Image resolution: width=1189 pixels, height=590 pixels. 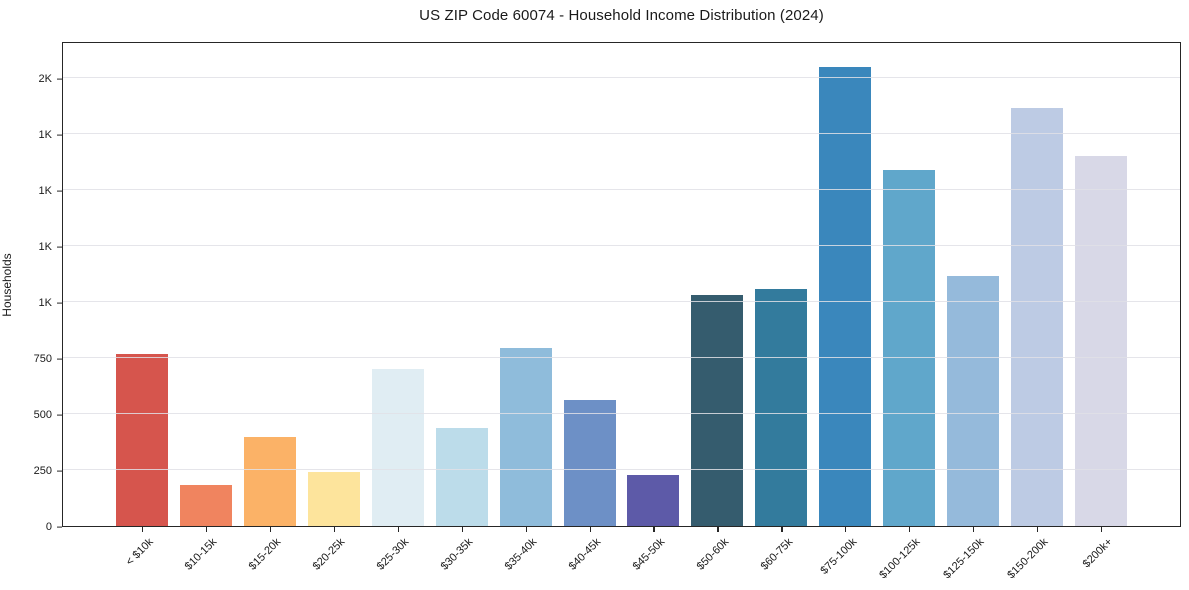 What do you see at coordinates (521, 554) in the screenshot?
I see `x-tick-label-6: $35-40k` at bounding box center [521, 554].